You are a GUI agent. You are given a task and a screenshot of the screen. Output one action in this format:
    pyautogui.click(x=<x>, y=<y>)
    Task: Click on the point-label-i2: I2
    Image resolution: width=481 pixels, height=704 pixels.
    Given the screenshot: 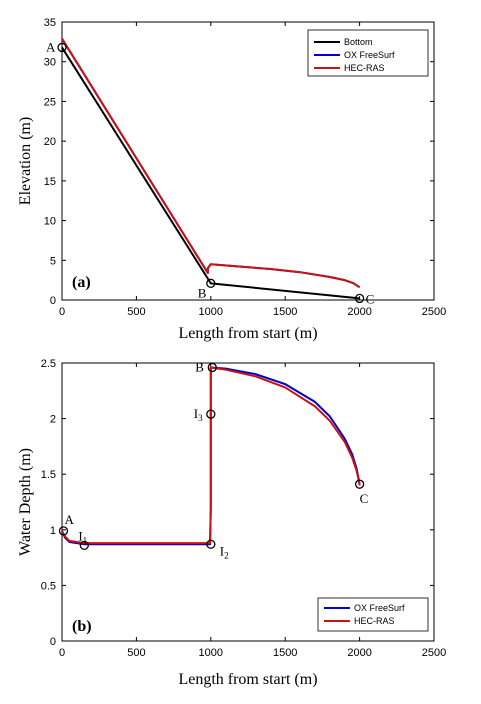 What is the action you would take?
    pyautogui.click(x=224, y=551)
    